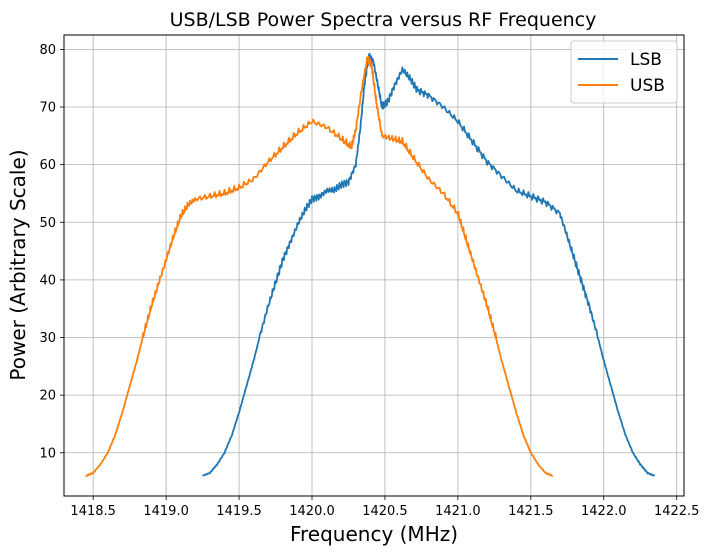 This screenshot has width=709, height=555. What do you see at coordinates (677, 511) in the screenshot?
I see `x-tick-label: 1422.5` at bounding box center [677, 511].